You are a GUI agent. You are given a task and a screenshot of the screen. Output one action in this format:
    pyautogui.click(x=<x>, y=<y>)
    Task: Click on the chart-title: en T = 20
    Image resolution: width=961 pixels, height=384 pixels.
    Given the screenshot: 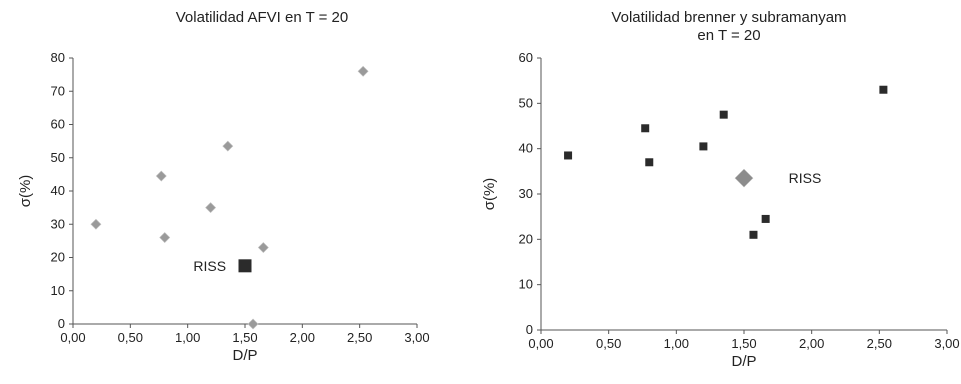 What is the action you would take?
    pyautogui.click(x=728, y=35)
    